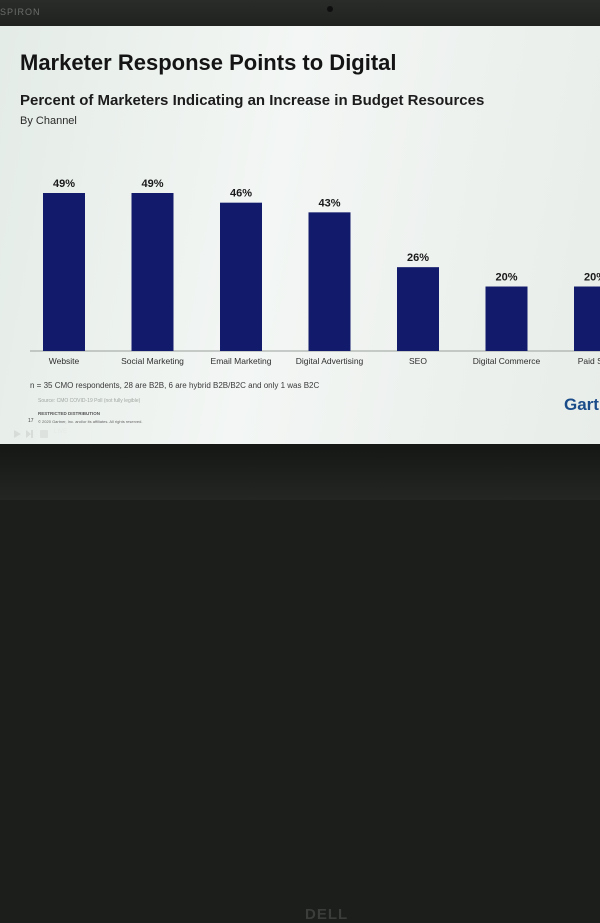 Image resolution: width=600 pixels, height=923 pixels. Describe the element at coordinates (208, 62) in the screenshot. I see `slide-title: Marketer Response Points to Digital` at that location.